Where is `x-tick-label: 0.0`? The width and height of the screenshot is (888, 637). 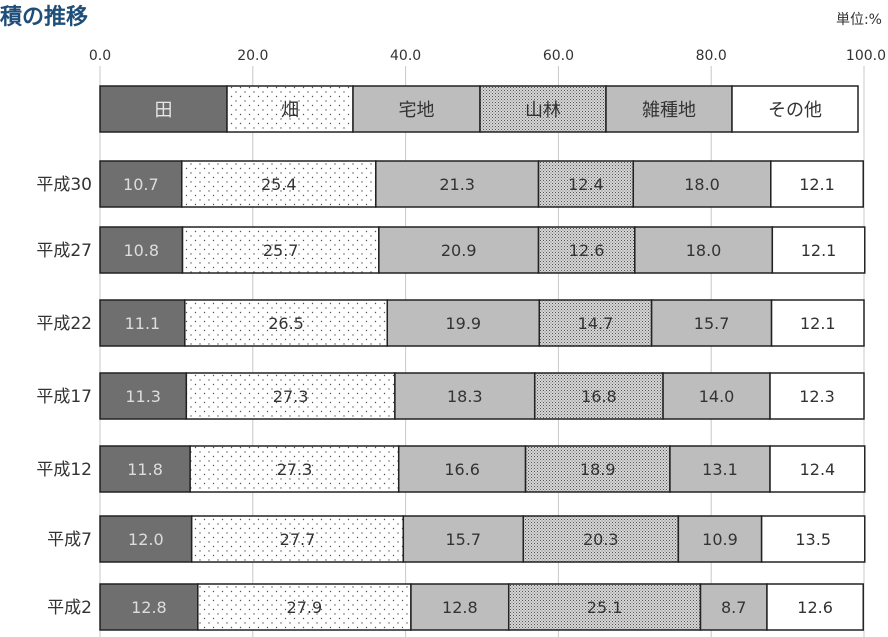 x-tick-label: 0.0 is located at coordinates (100, 56).